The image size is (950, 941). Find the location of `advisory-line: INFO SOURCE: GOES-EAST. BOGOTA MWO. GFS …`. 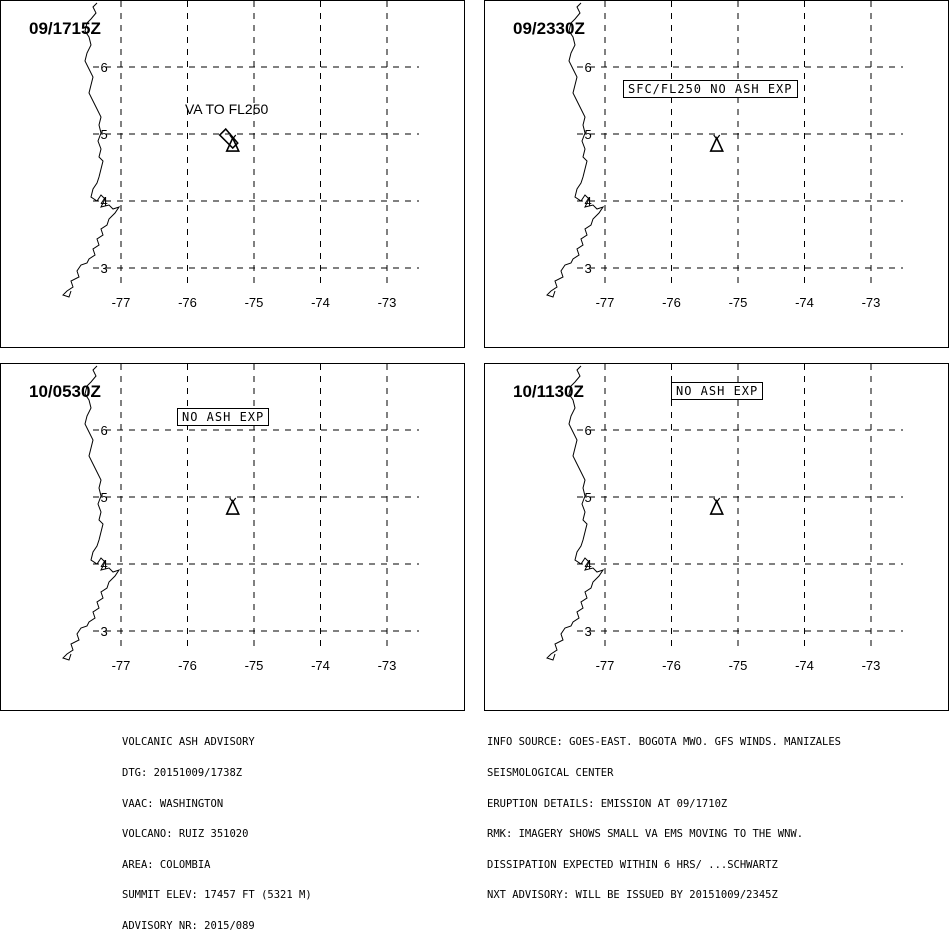

advisory-line: INFO SOURCE: GOES-EAST. BOGOTA MWO. GFS … is located at coordinates (664, 742).